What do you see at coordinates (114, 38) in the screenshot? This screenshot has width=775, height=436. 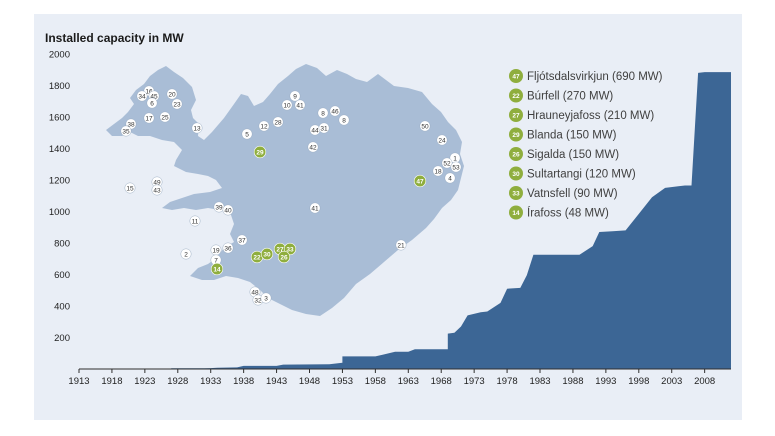 I see `chart-title: Installed capacity in MW` at bounding box center [114, 38].